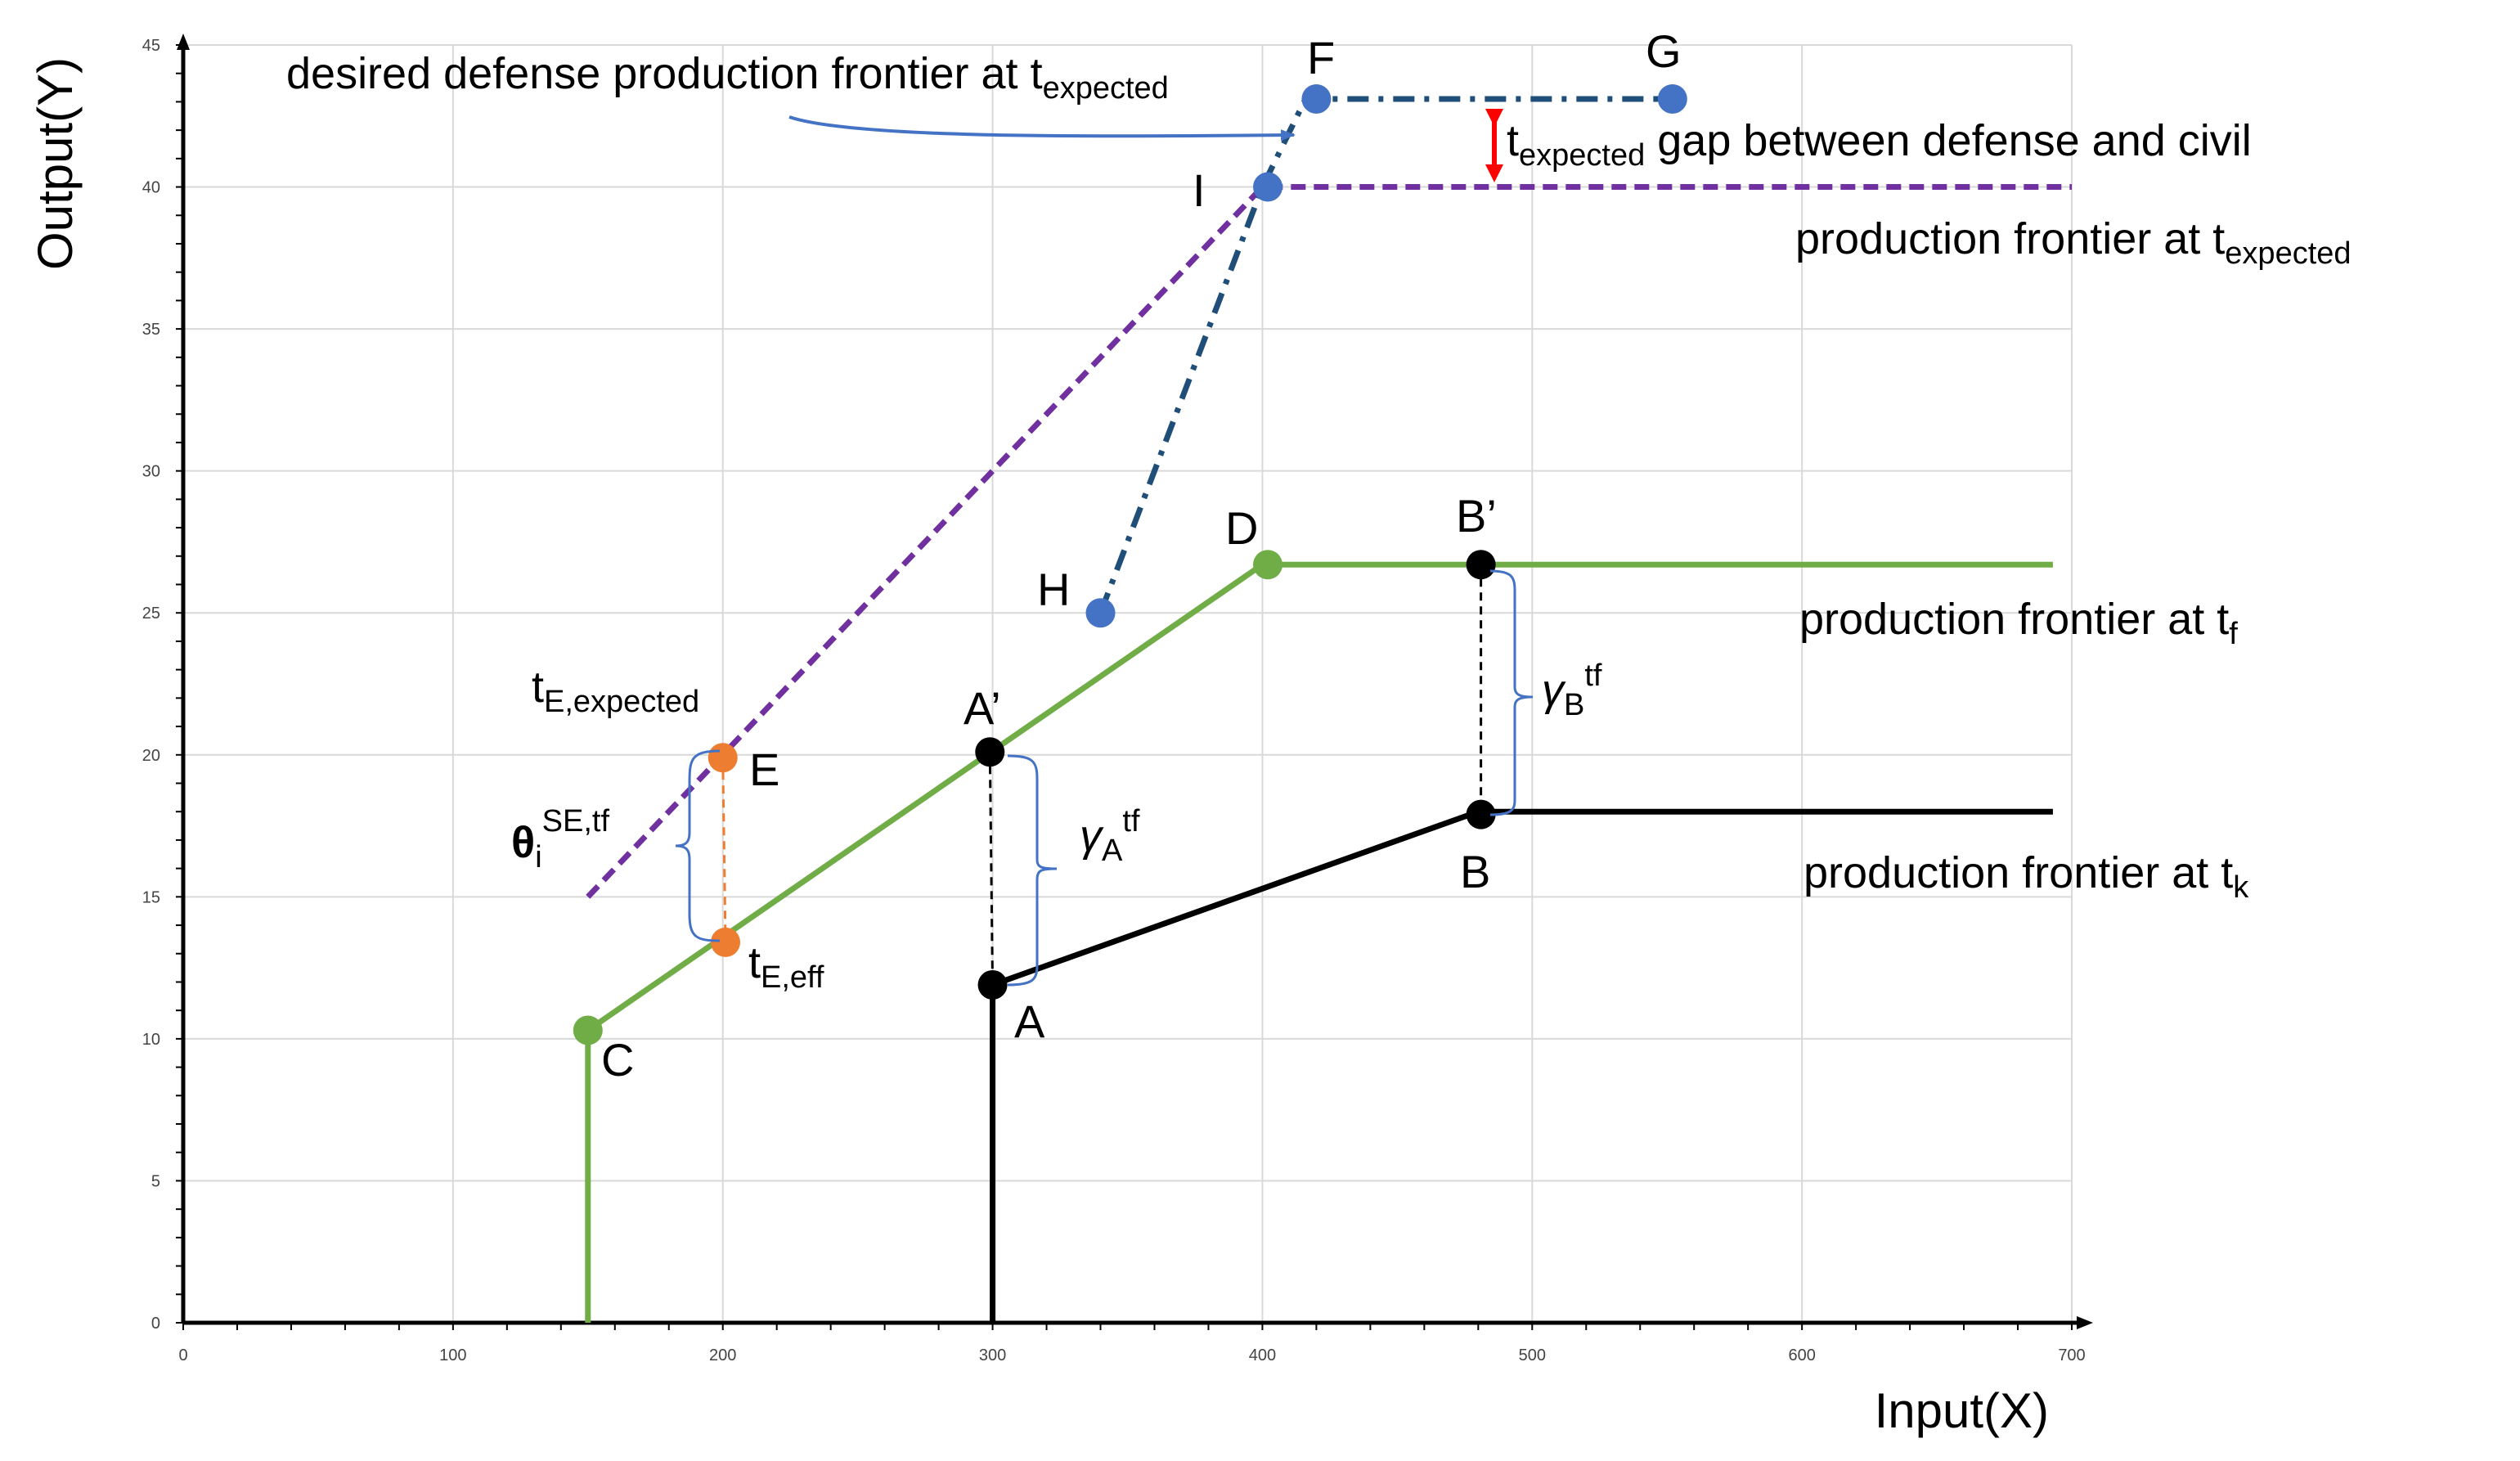 This screenshot has height=1461, width=2520. I want to click on x-tick-label: 0, so click(182, 1355).